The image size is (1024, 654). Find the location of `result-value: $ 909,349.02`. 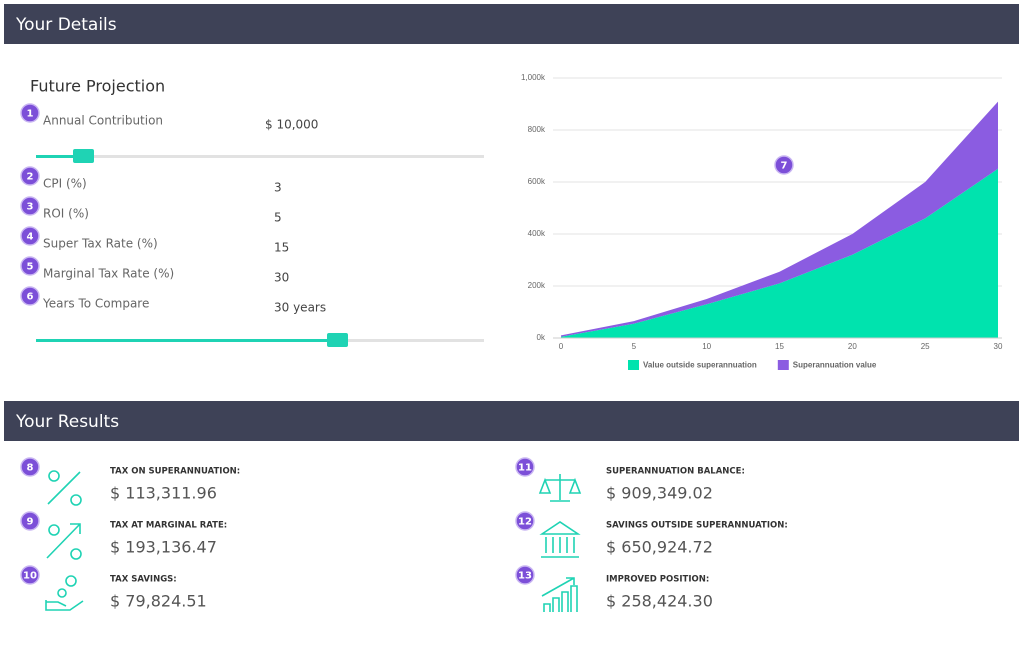

result-value: $ 909,349.02 is located at coordinates (659, 493).